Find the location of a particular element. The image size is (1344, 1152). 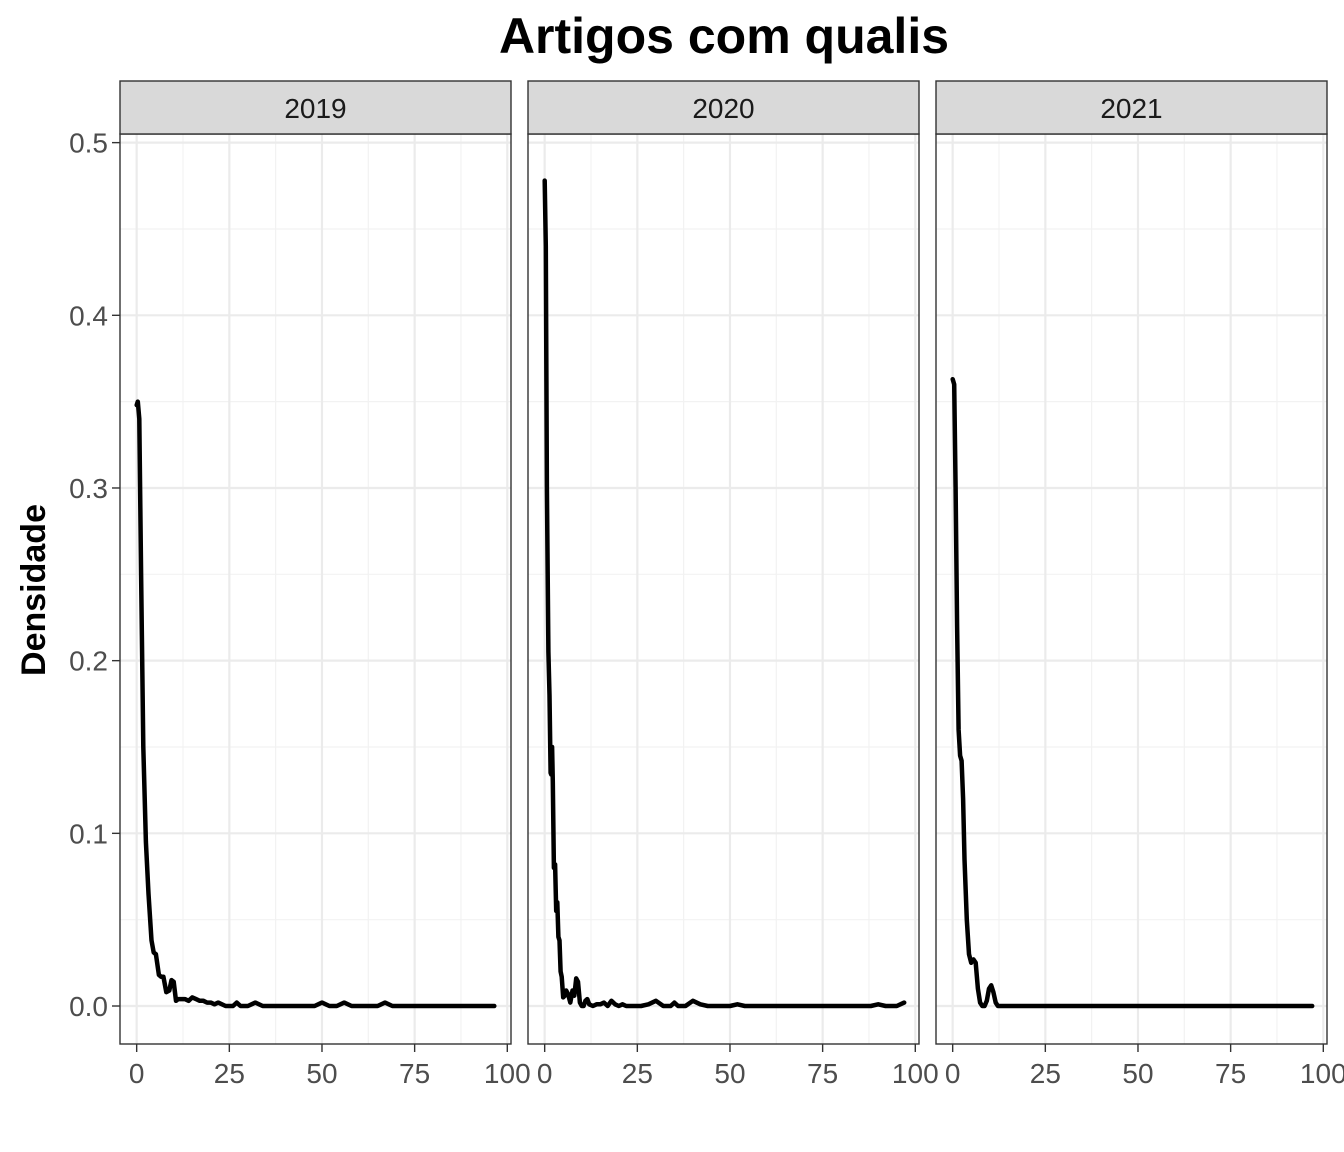

density-line-2021 is located at coordinates (1132, 692).